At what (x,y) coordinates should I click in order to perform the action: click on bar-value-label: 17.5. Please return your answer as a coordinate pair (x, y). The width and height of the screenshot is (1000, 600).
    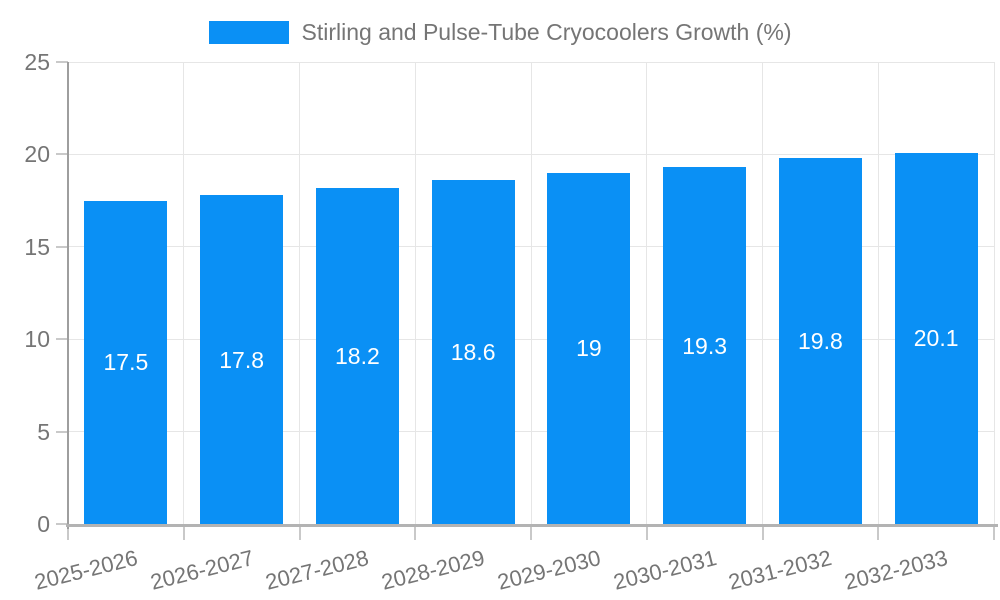
    Looking at the image, I should click on (126, 362).